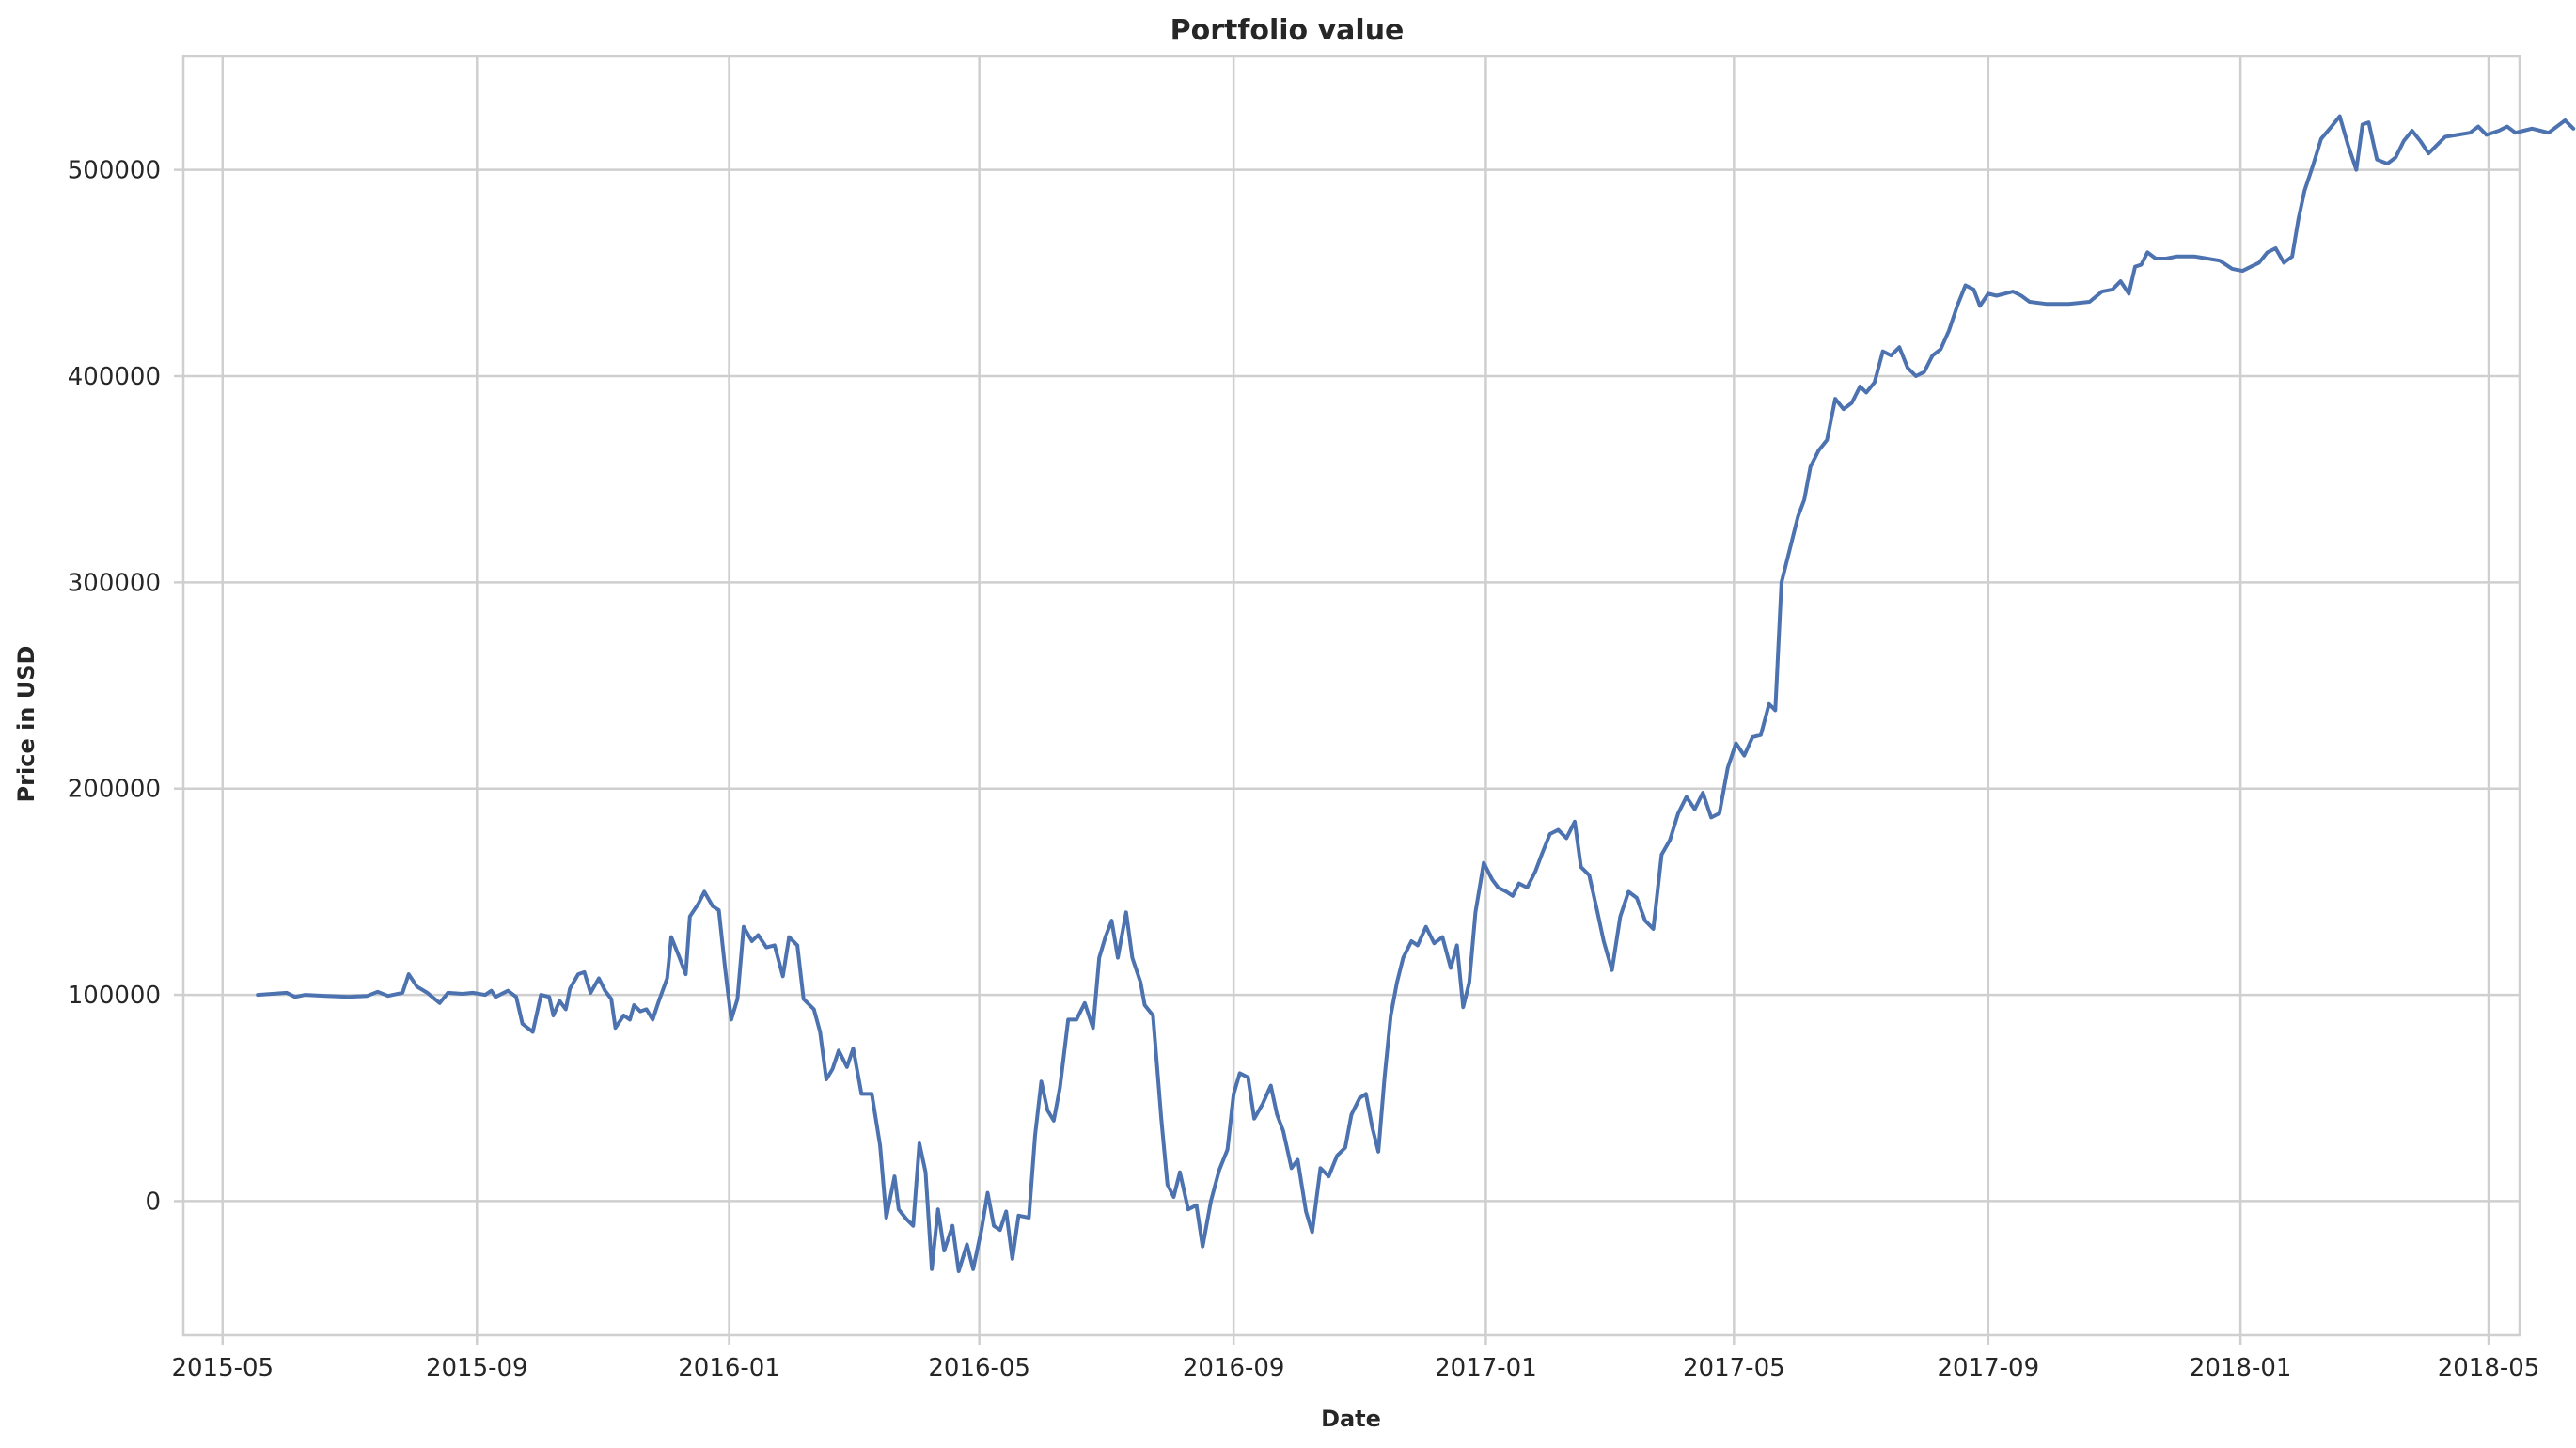  I want to click on x-tick-label: 2018-01, so click(2241, 1368).